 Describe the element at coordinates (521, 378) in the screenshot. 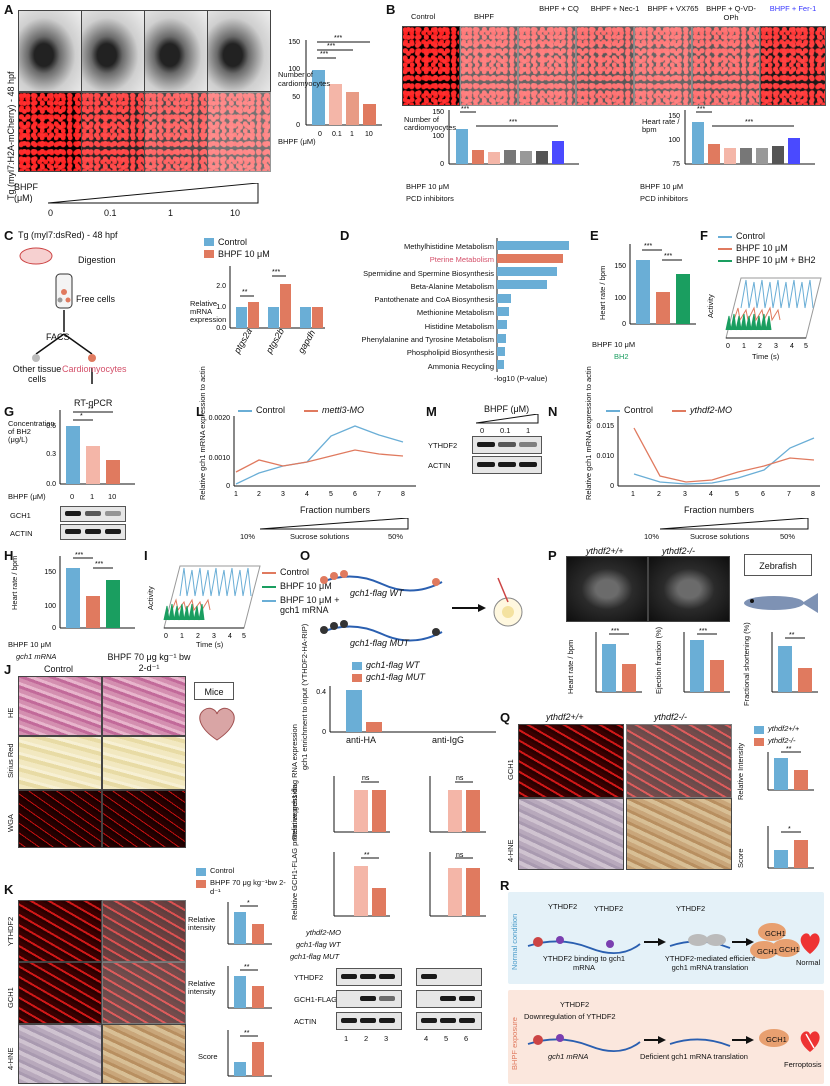

I see `d-xlabel: -log10 (P-value)` at that location.